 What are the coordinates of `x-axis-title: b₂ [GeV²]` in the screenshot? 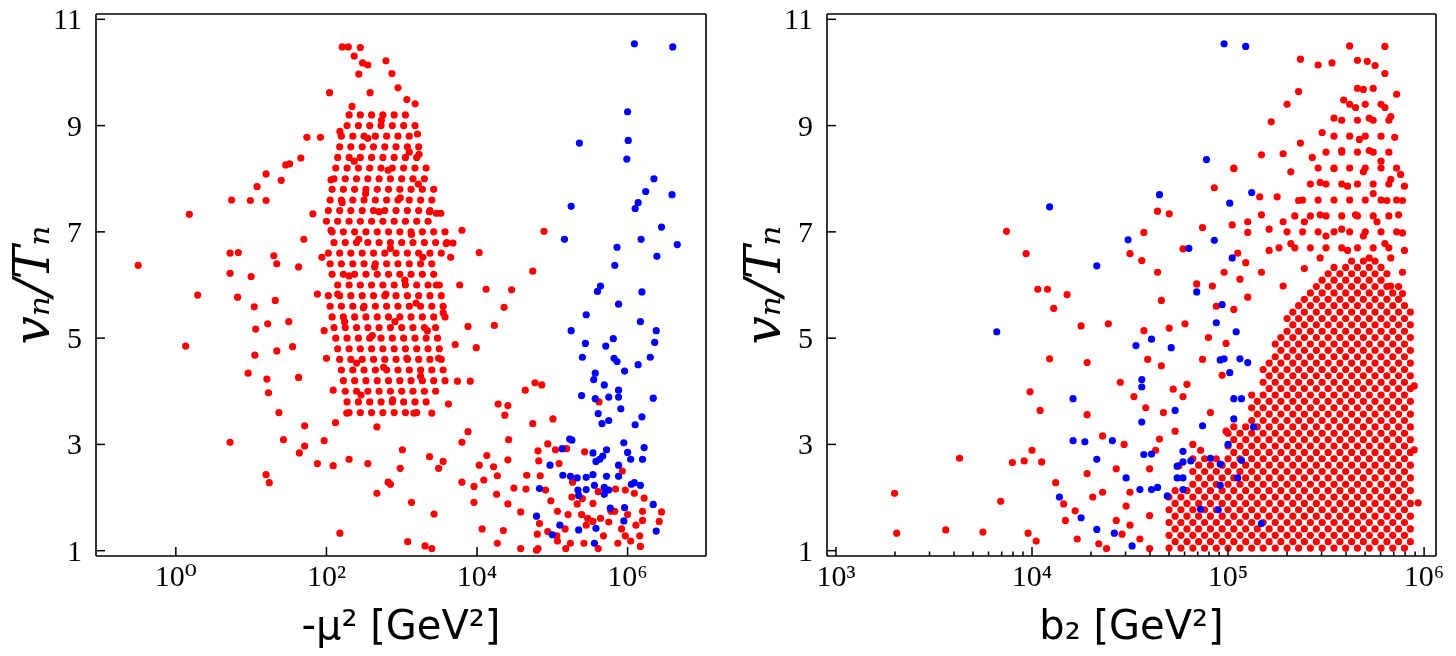 It's located at (1131, 625).